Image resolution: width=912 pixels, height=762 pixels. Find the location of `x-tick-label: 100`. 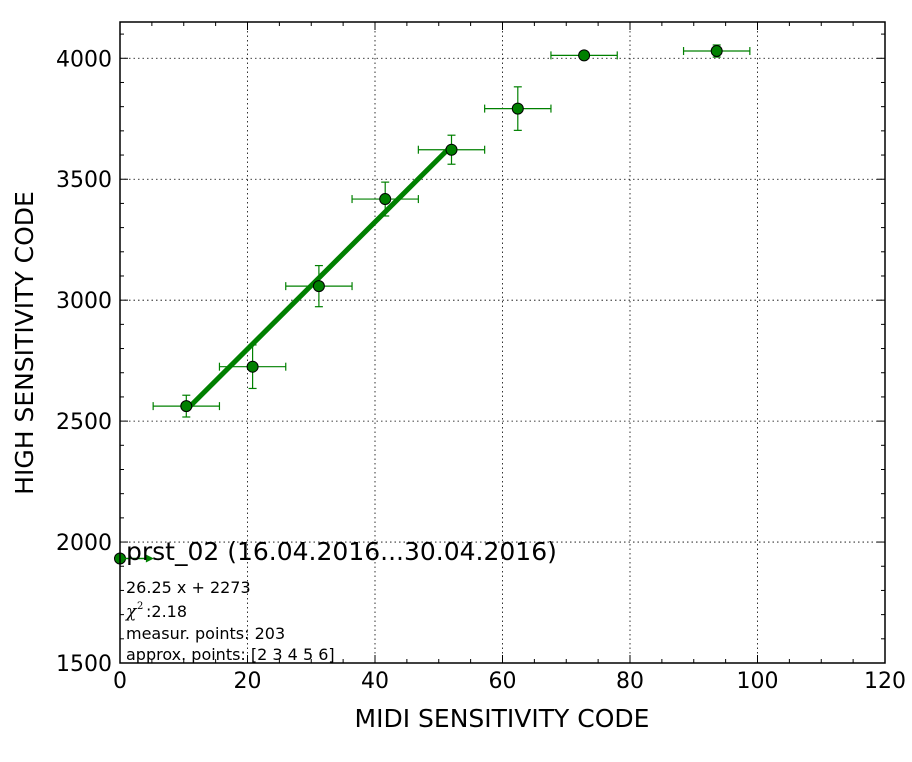

x-tick-label: 100 is located at coordinates (758, 681).